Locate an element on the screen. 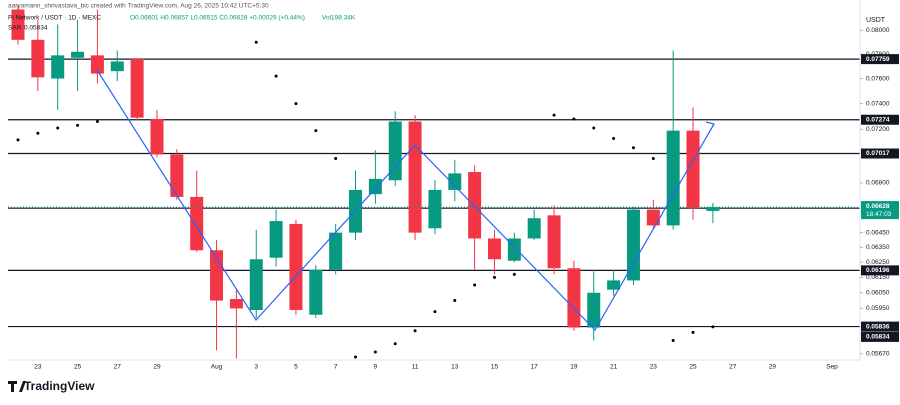 This screenshot has height=405, width=900. countdown: 18:47:03 is located at coordinates (879, 214).